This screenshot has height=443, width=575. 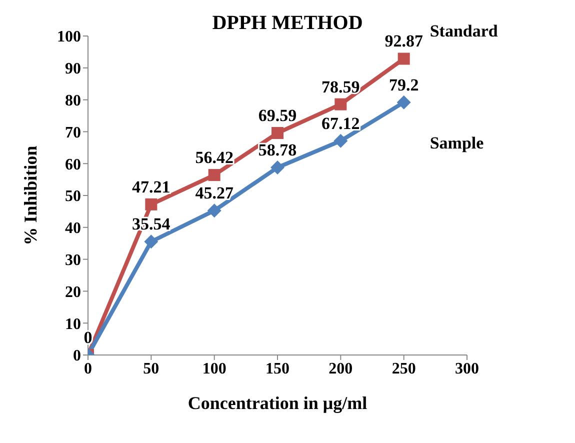 I want to click on y-tick-label: 0, so click(x=77, y=356).